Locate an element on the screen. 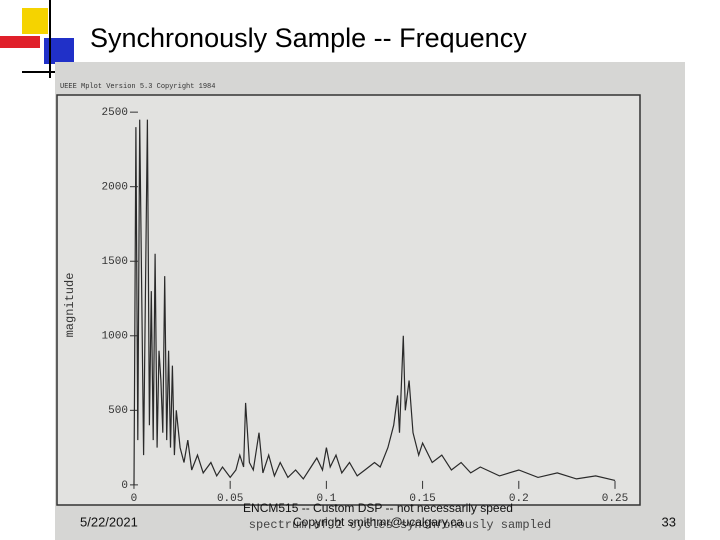 The image size is (720, 540). slide-title: Synchronously Sample -- Frequency is located at coordinates (308, 38).